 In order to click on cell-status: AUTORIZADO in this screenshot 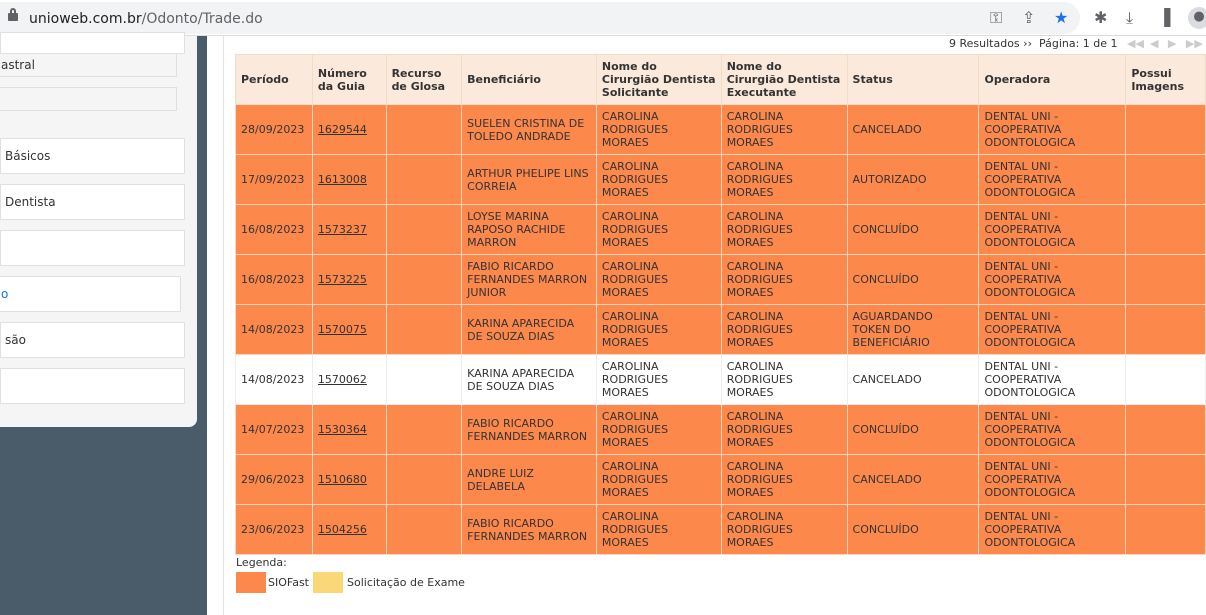, I will do `click(913, 179)`.